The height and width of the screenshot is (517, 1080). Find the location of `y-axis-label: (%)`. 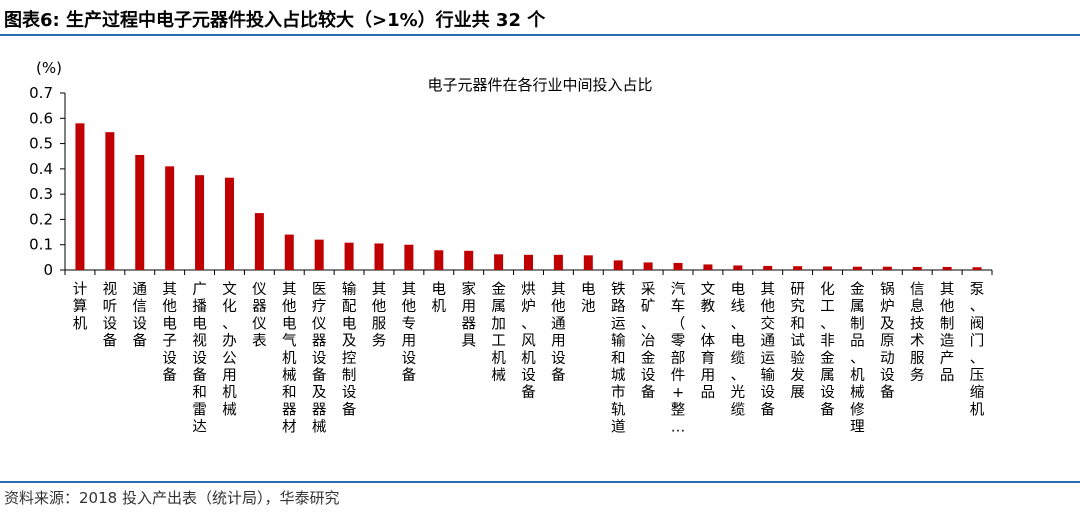

y-axis-label: (%) is located at coordinates (49, 68).